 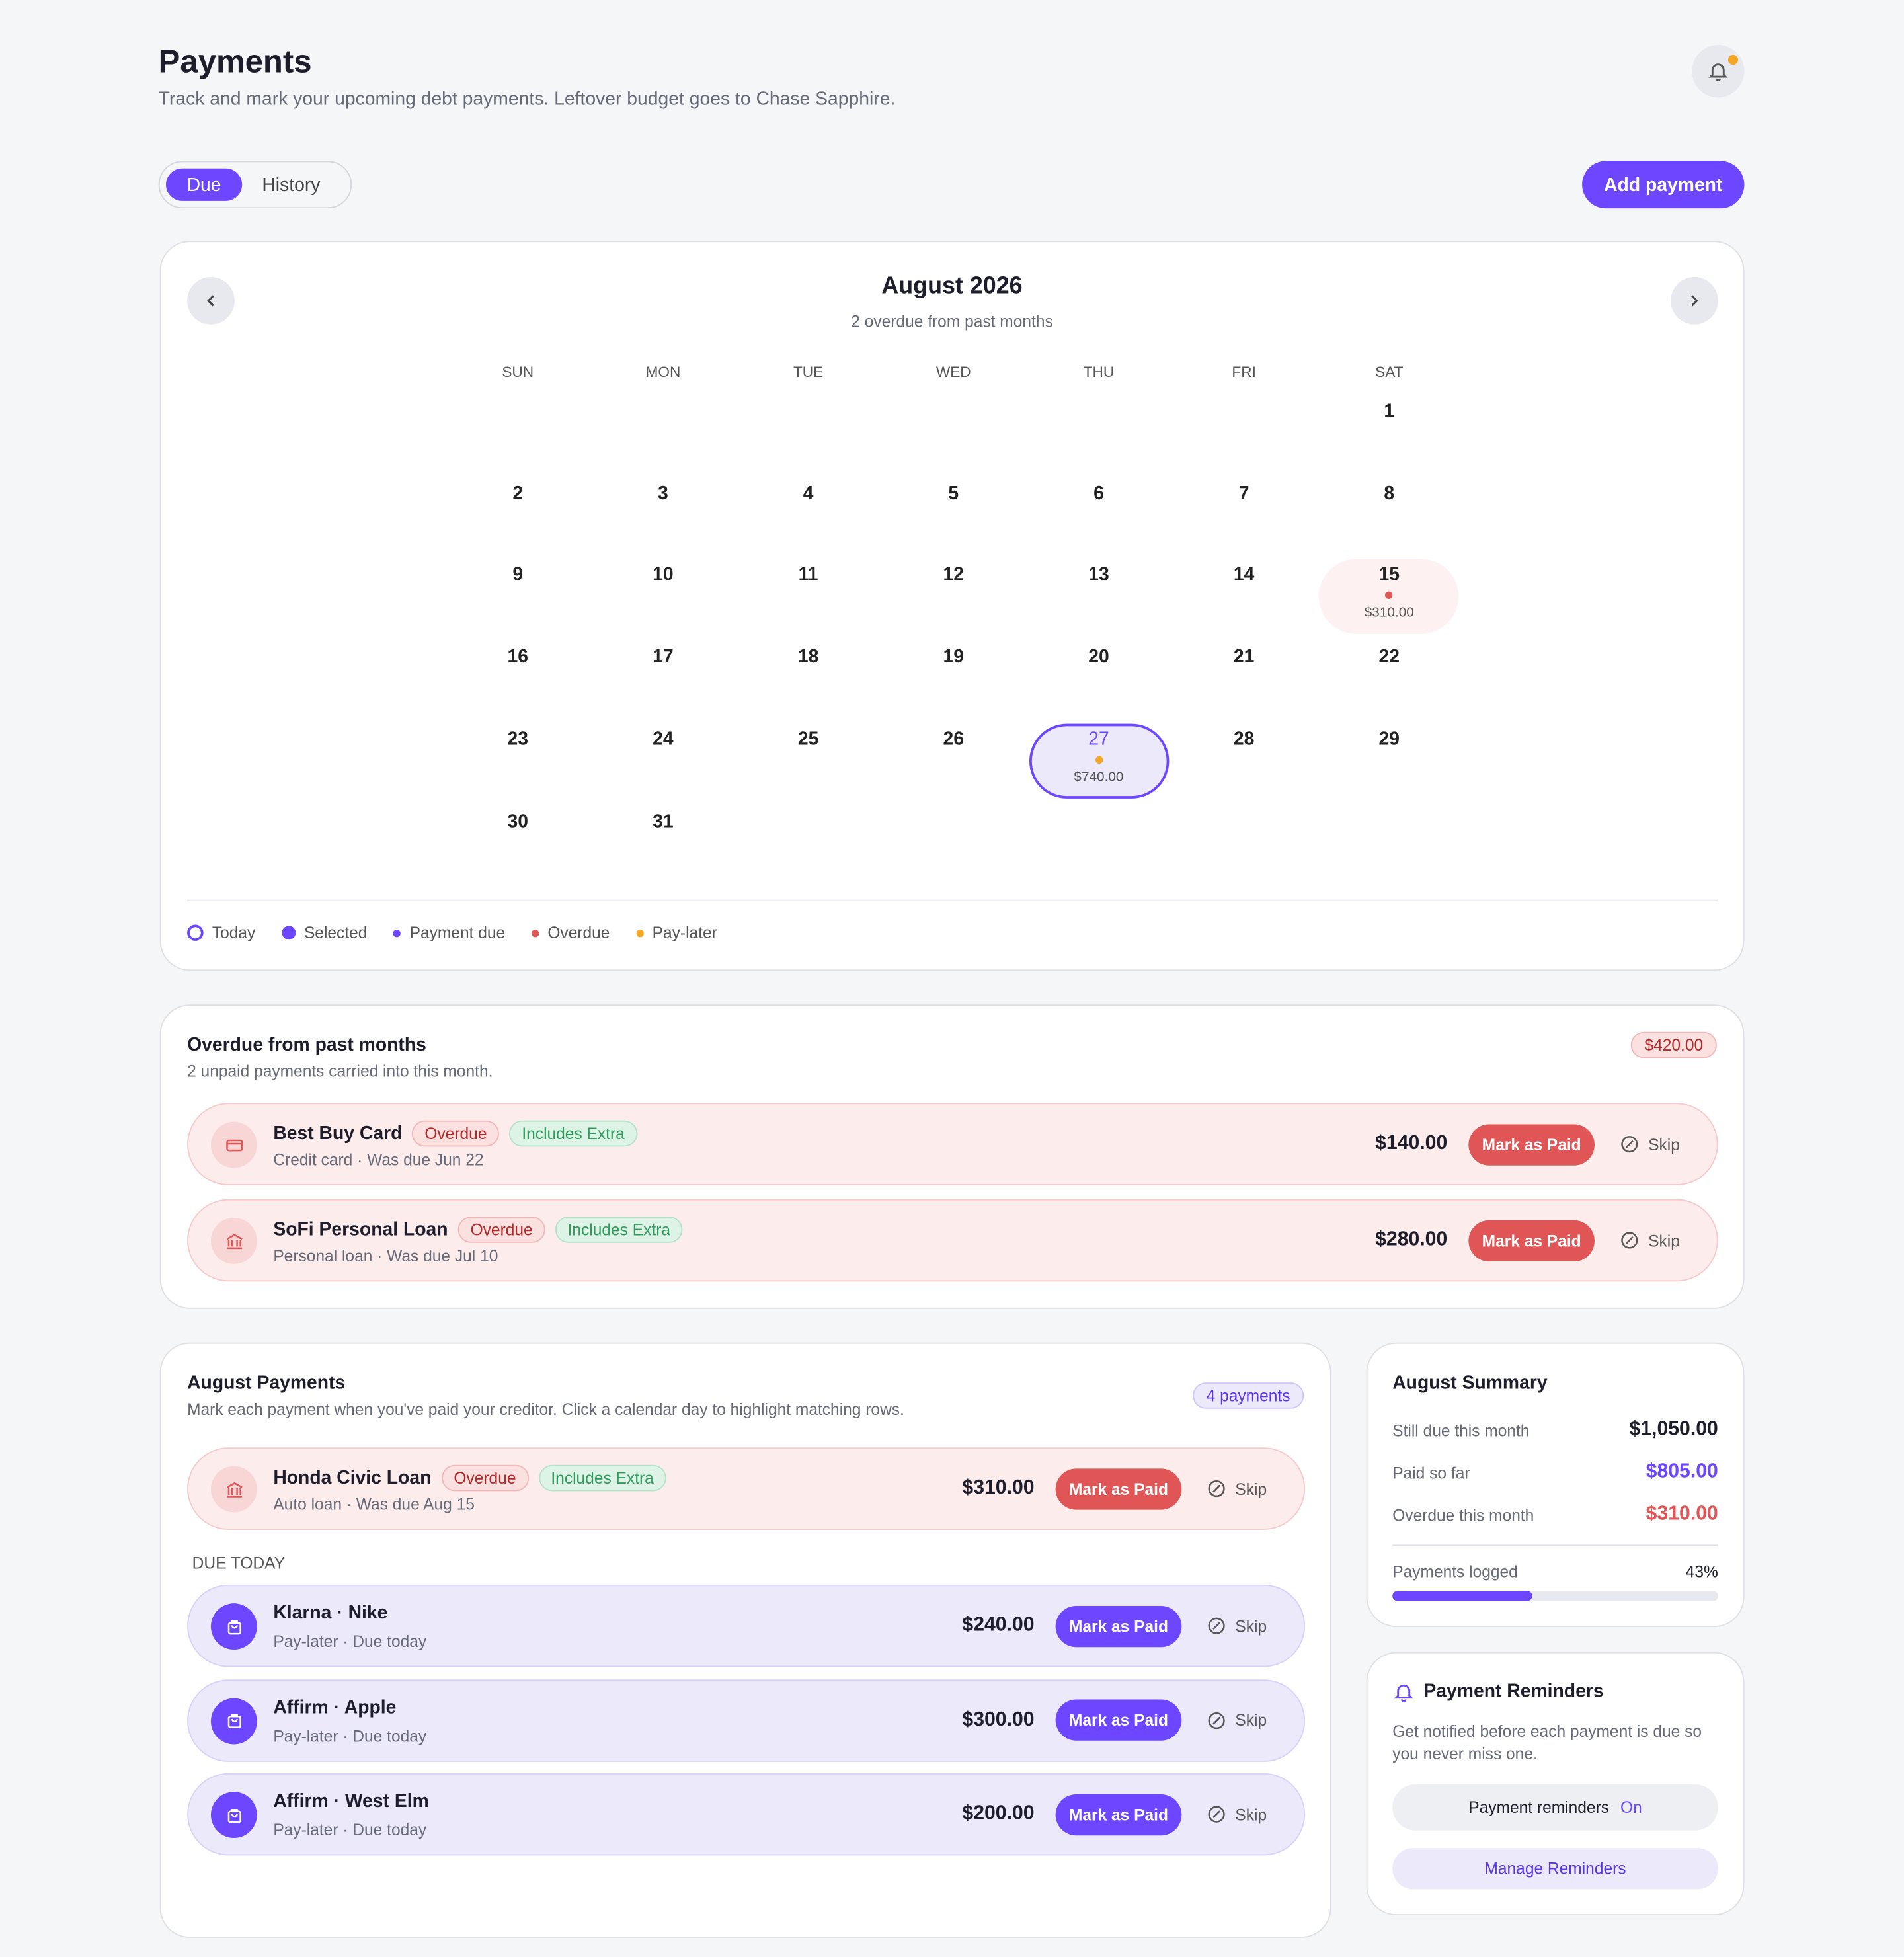 What do you see at coordinates (808, 575) in the screenshot?
I see `day-number: 11` at bounding box center [808, 575].